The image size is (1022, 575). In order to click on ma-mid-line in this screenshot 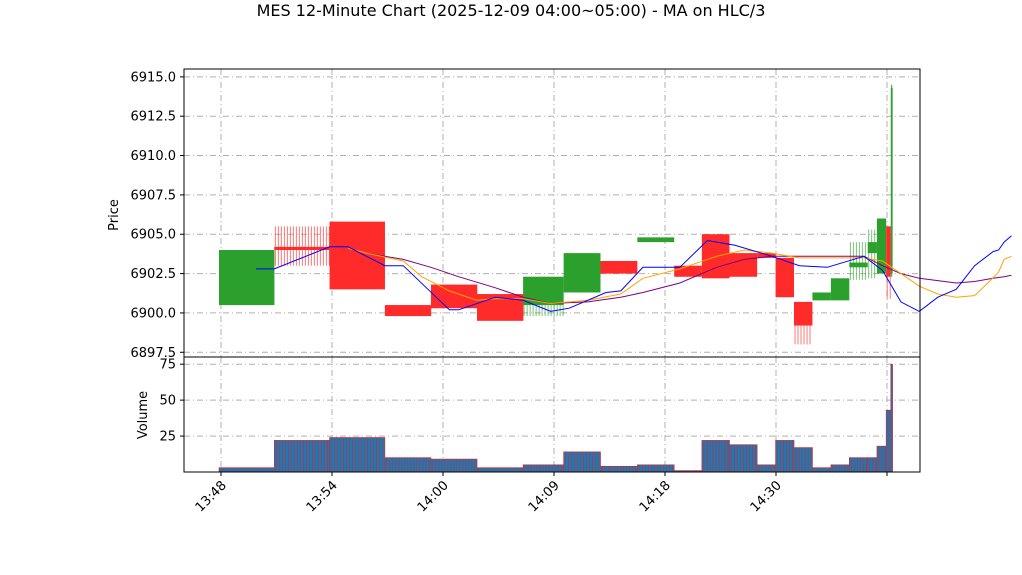, I will do `click(679, 276)`.